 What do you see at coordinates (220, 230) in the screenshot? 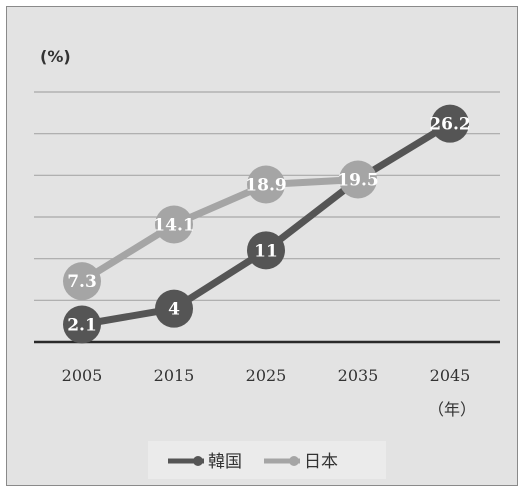
I see `series-line-japan` at bounding box center [220, 230].